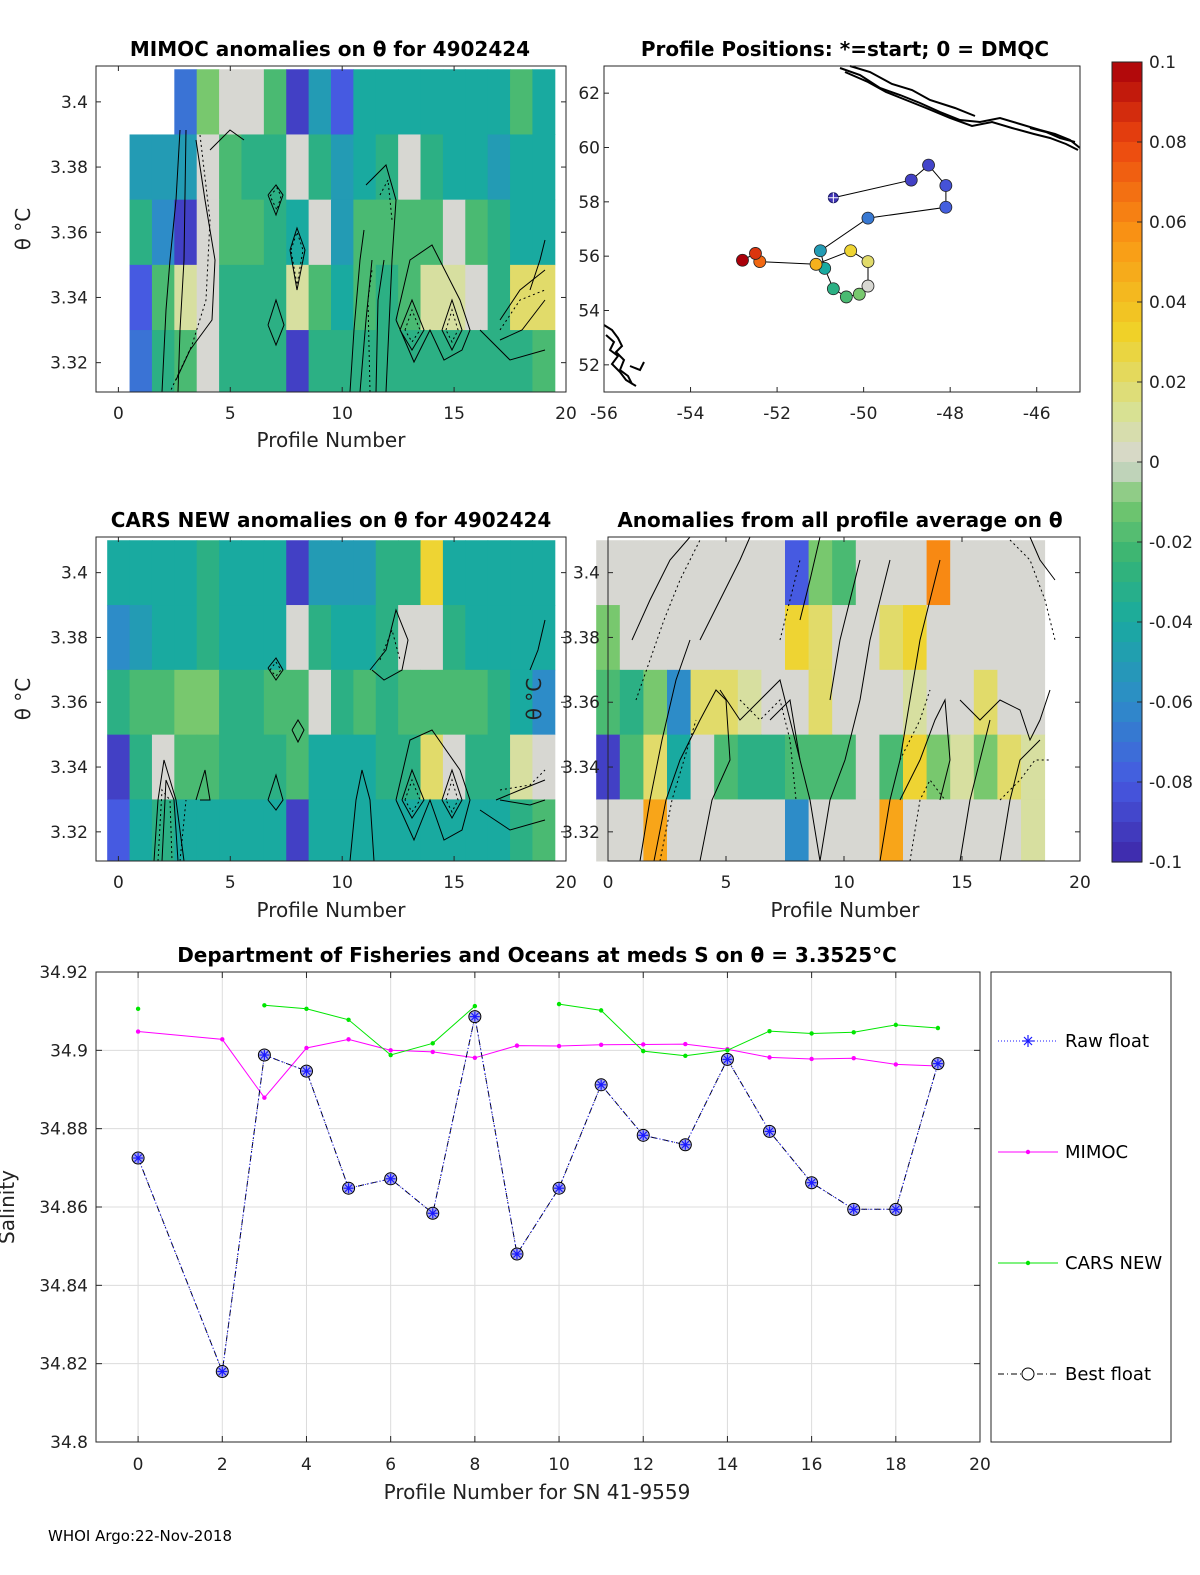 Image resolution: width=1200 pixels, height=1575 pixels. I want to click on cars-contours-dotted, so click(351, 745).